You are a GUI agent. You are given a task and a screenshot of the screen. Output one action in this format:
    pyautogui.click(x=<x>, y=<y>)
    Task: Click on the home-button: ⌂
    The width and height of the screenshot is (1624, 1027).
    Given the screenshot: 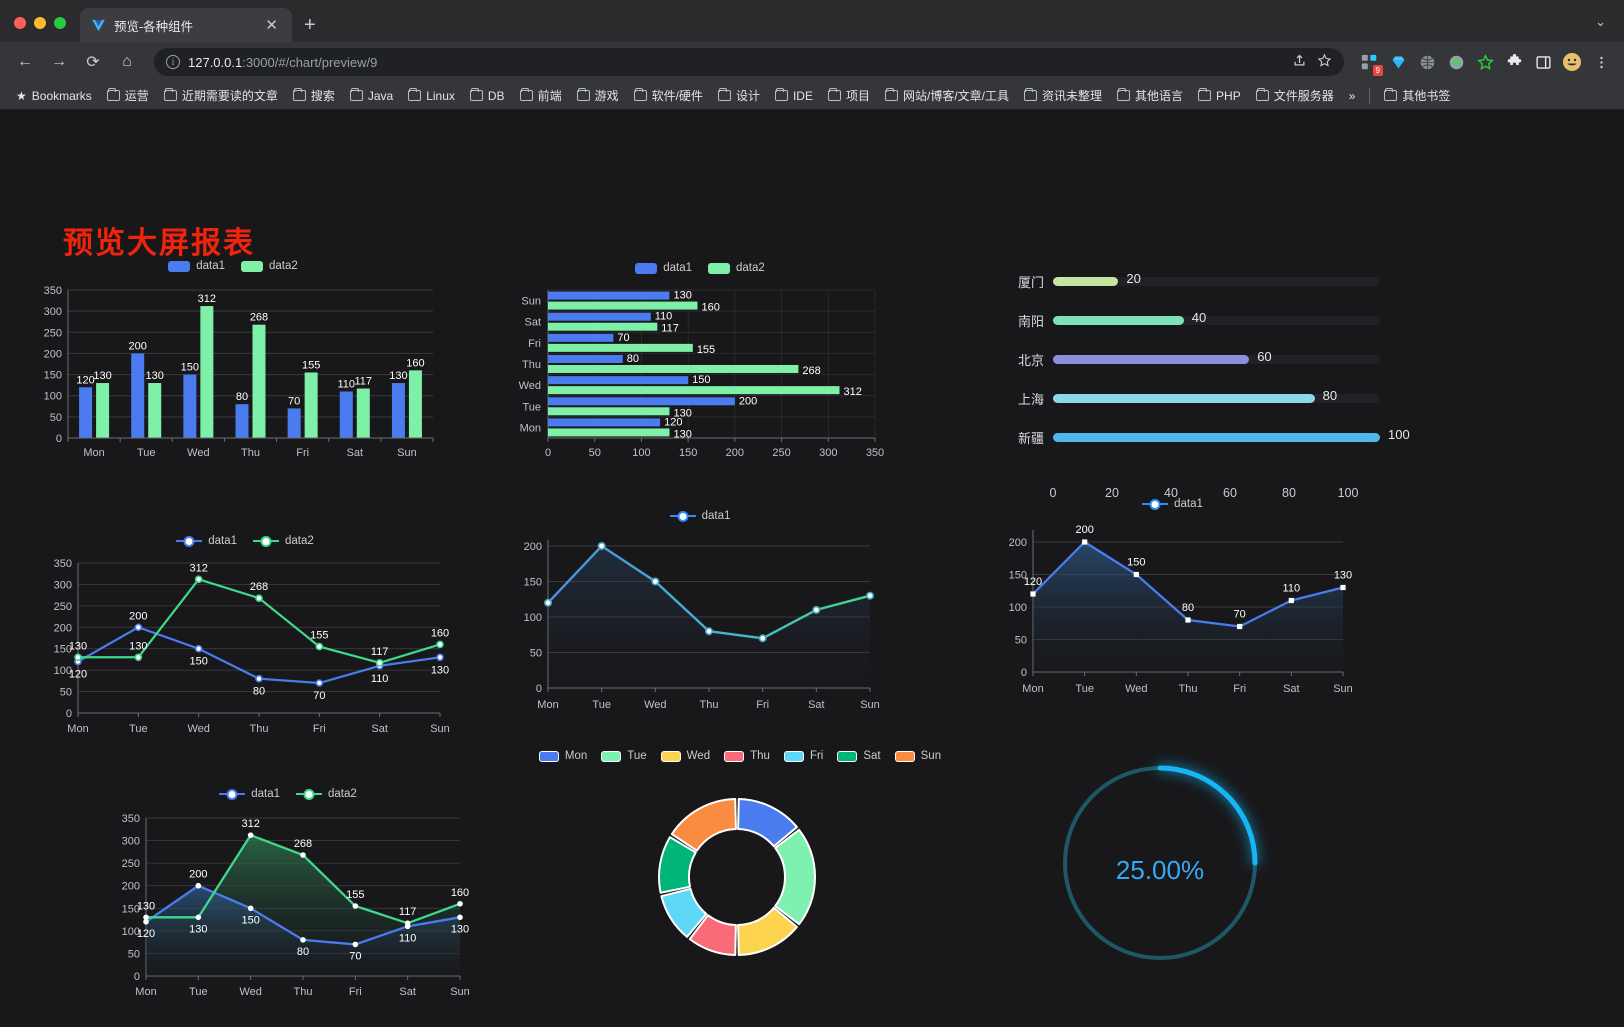 What is the action you would take?
    pyautogui.click(x=127, y=61)
    